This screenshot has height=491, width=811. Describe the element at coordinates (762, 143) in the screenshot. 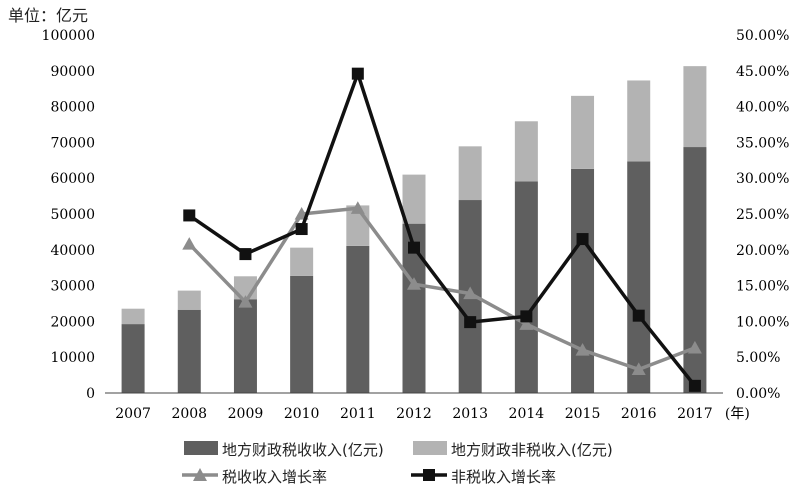

I see `y-right-tick-label: 35.00%` at that location.